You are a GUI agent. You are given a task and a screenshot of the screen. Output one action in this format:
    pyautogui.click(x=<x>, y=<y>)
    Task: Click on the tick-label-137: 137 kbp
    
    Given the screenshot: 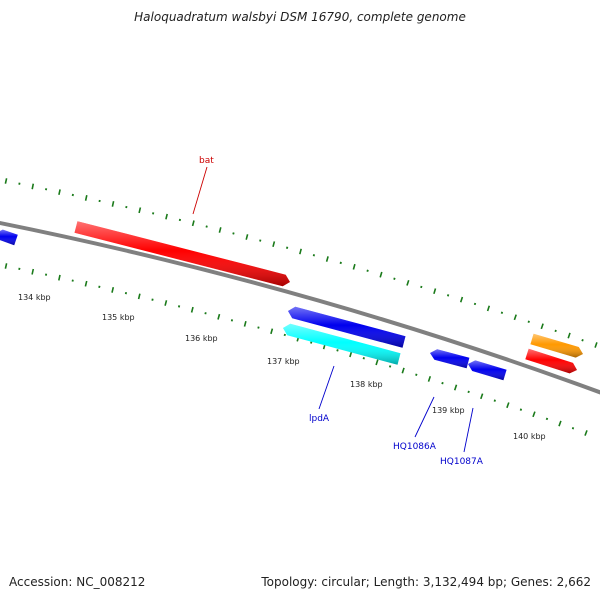 What is the action you would take?
    pyautogui.click(x=283, y=361)
    